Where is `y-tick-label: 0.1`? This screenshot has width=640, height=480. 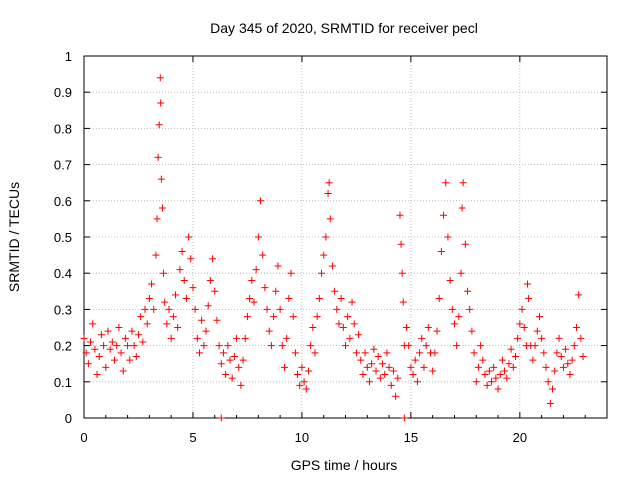 y-tick-label: 0.1 is located at coordinates (63, 382).